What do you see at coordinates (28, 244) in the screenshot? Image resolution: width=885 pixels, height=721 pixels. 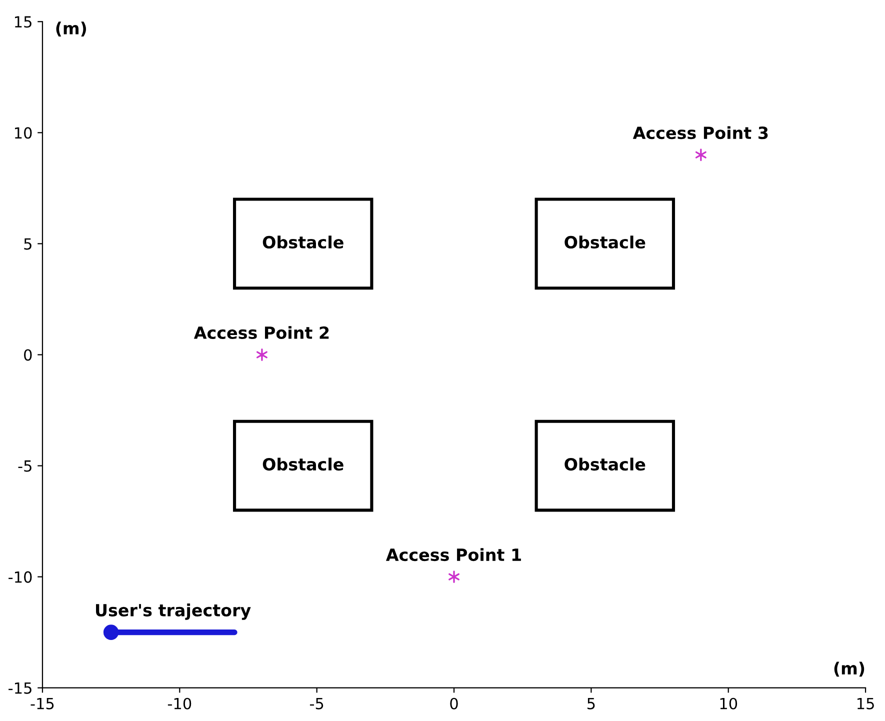 I see `y-tick-label: 5` at bounding box center [28, 244].